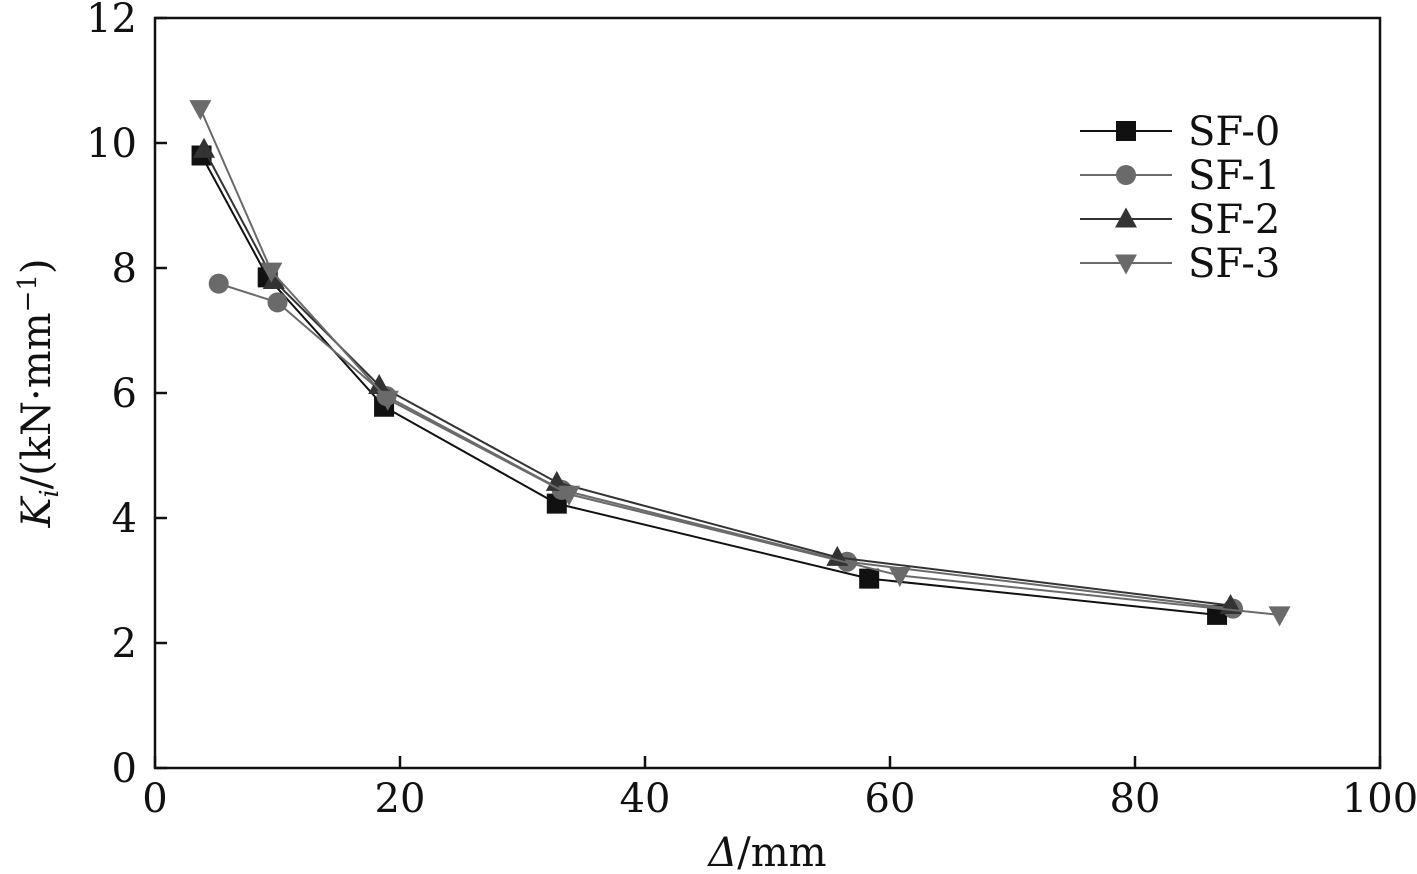 The width and height of the screenshot is (1417, 874). Describe the element at coordinates (1234, 132) in the screenshot. I see `legend-label: SF-0` at that location.